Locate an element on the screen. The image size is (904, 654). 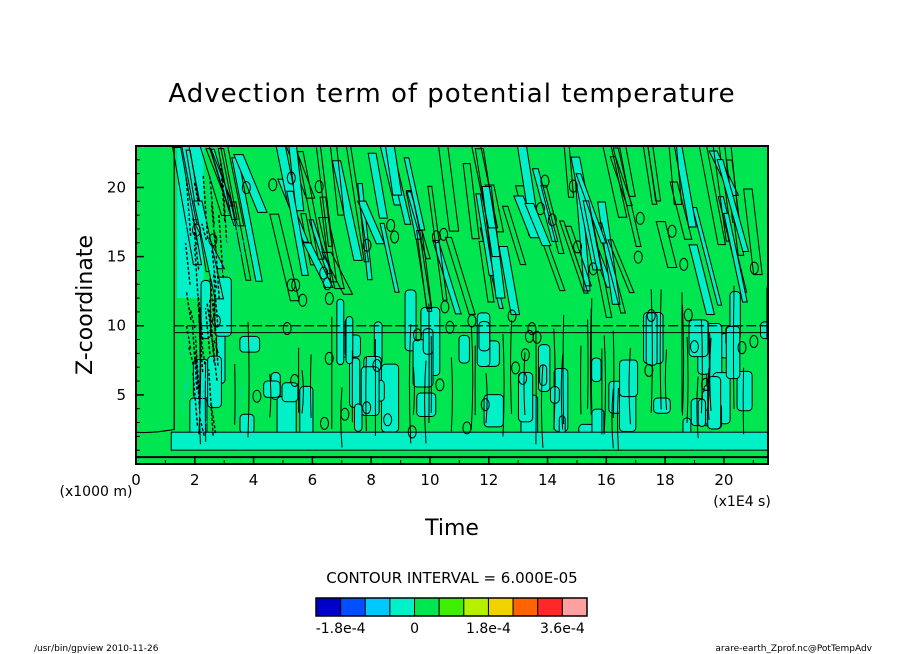
x-unit-label: (x1E4 s) is located at coordinates (742, 502).